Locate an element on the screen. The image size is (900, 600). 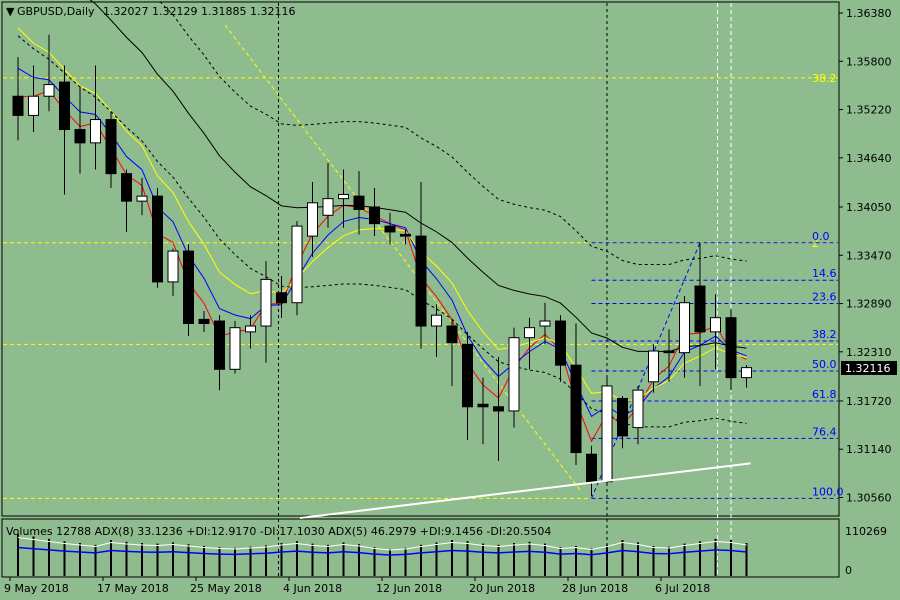
indicator-zero-label: 0 is located at coordinates (848, 570).